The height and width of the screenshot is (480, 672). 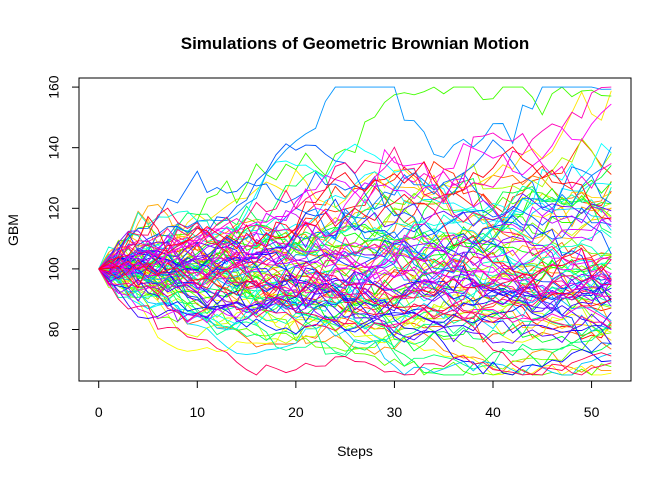 What do you see at coordinates (592, 412) in the screenshot?
I see `x-tick-label: 50` at bounding box center [592, 412].